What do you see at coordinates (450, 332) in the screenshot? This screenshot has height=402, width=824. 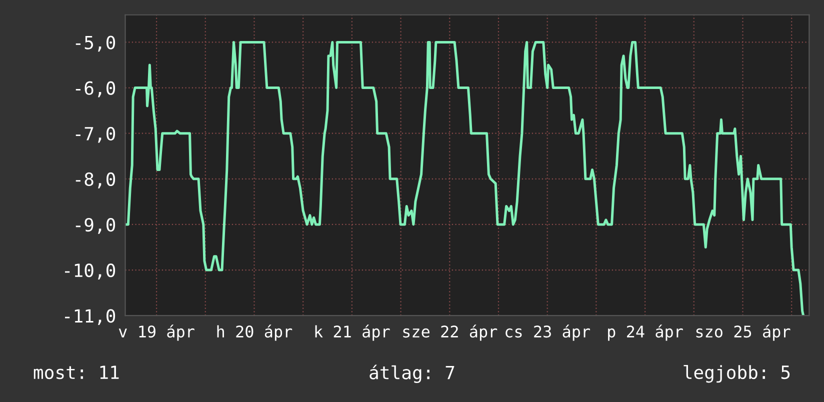 I see `x-tick-label: sze 22 ápr` at bounding box center [450, 332].